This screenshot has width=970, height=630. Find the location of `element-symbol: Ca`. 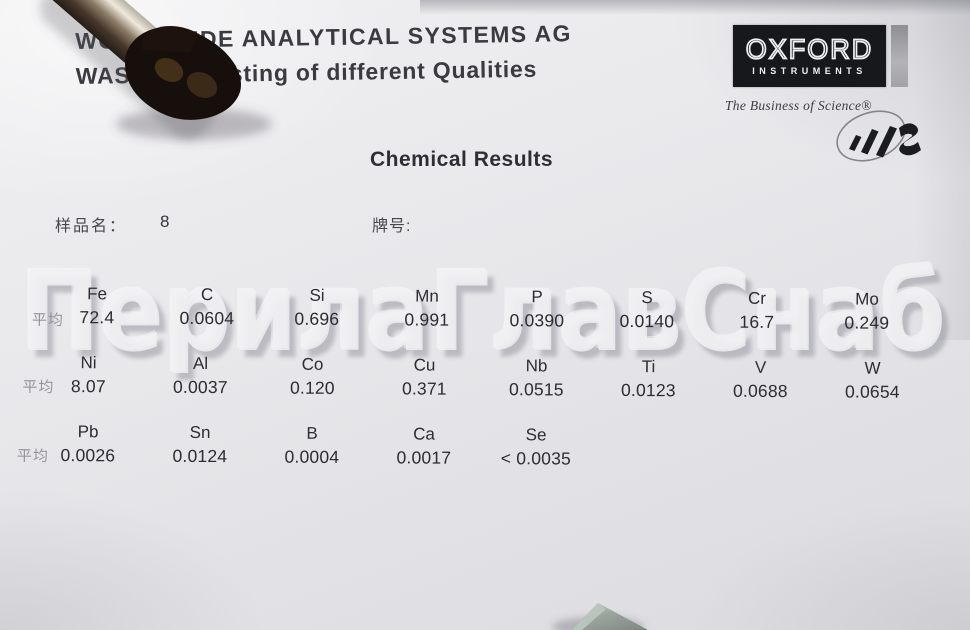

element-symbol: Ca is located at coordinates (424, 434).